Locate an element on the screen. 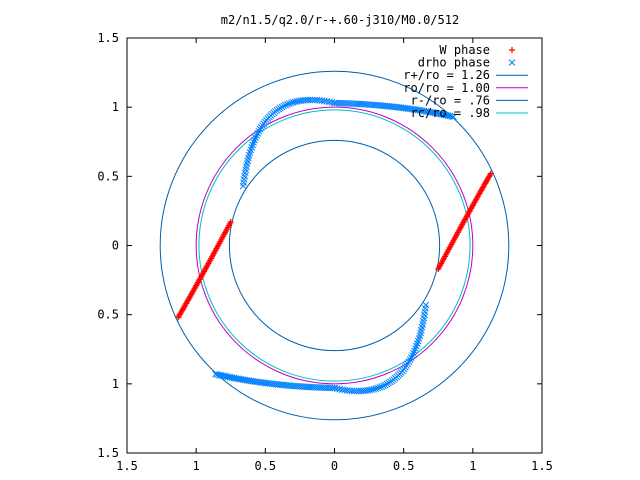  y-tick-label-0: 1.5 is located at coordinates (108, 38).